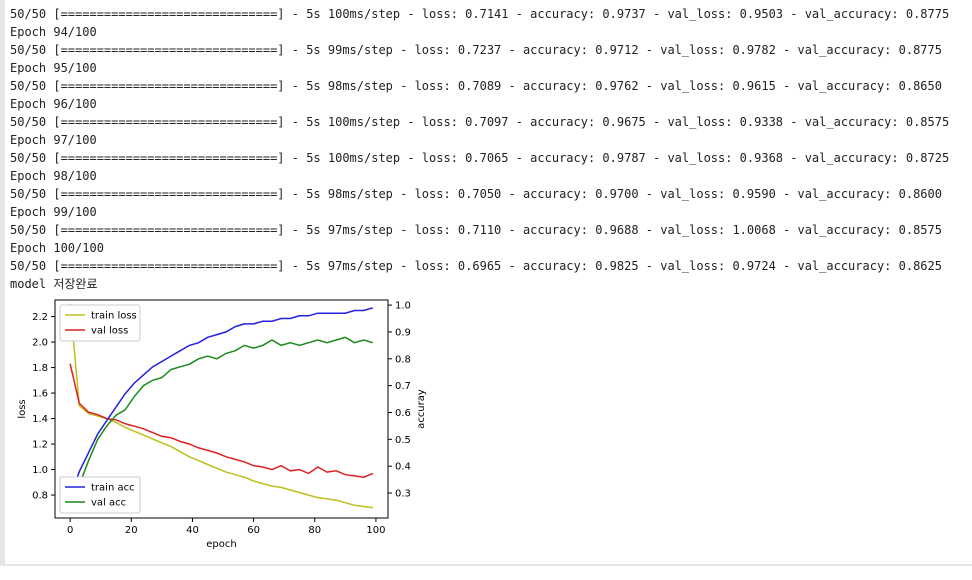 This screenshot has width=972, height=580. I want to click on y2-tick-label: 0.5, so click(403, 440).